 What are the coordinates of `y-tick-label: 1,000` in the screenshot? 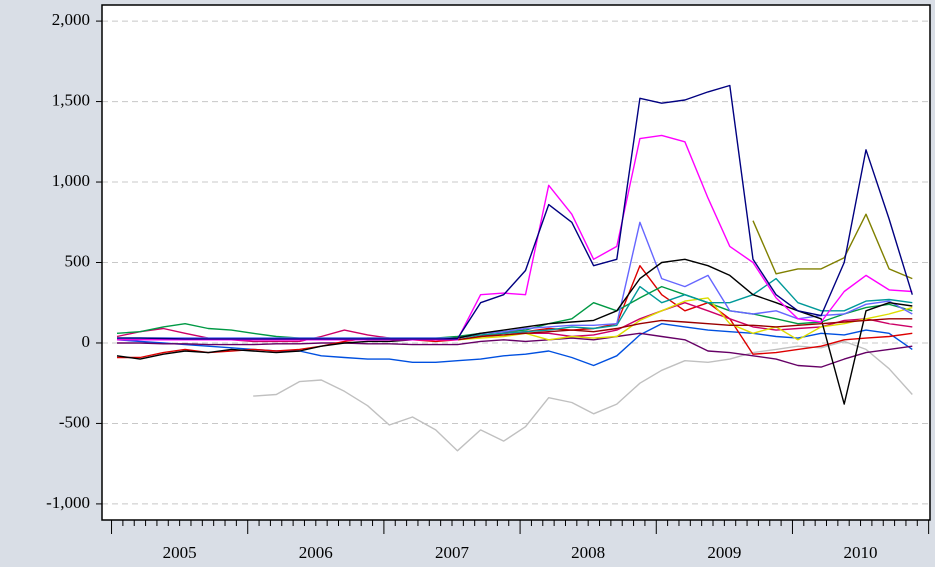 It's located at (71, 180).